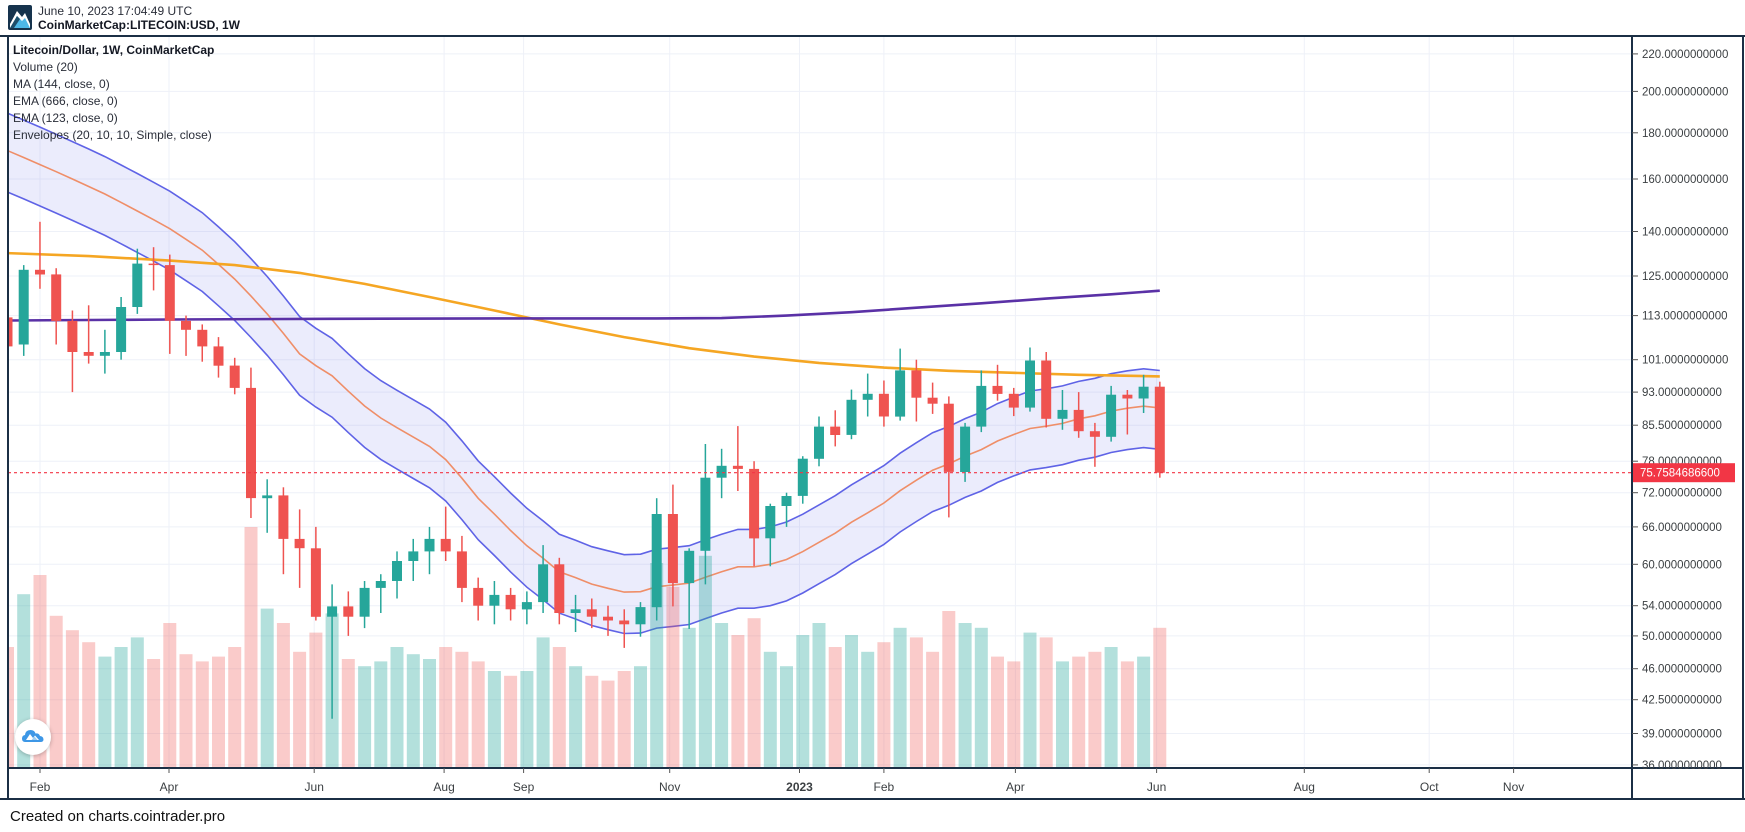 This screenshot has height=832, width=1745. What do you see at coordinates (799, 787) in the screenshot?
I see `time-tick-label: 2023` at bounding box center [799, 787].